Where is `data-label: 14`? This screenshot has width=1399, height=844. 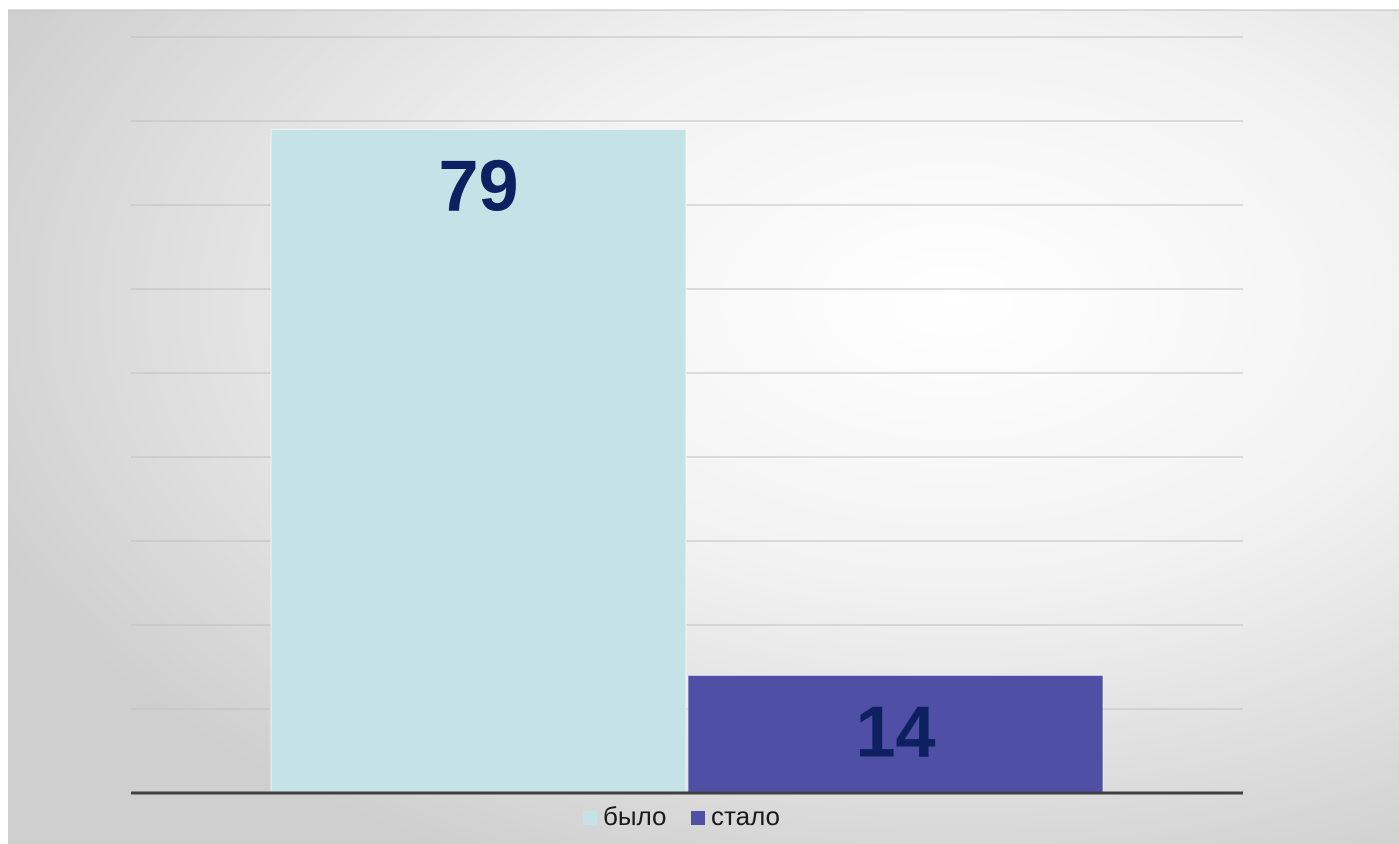 data-label: 14 is located at coordinates (895, 732).